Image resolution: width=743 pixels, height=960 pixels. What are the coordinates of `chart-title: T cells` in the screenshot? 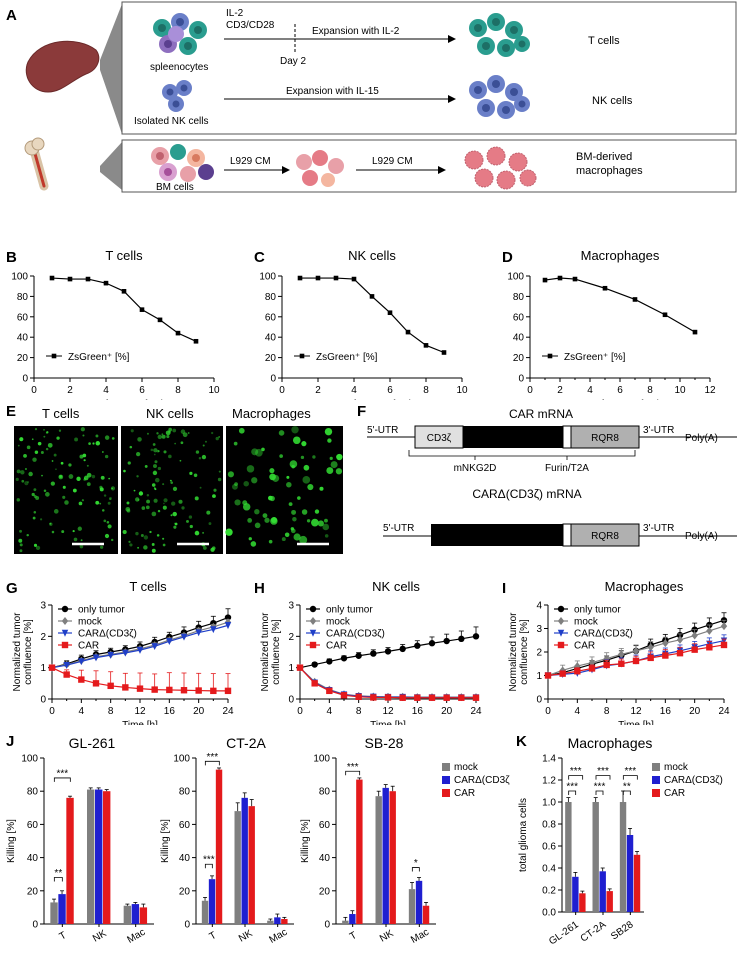 It's located at (148, 586).